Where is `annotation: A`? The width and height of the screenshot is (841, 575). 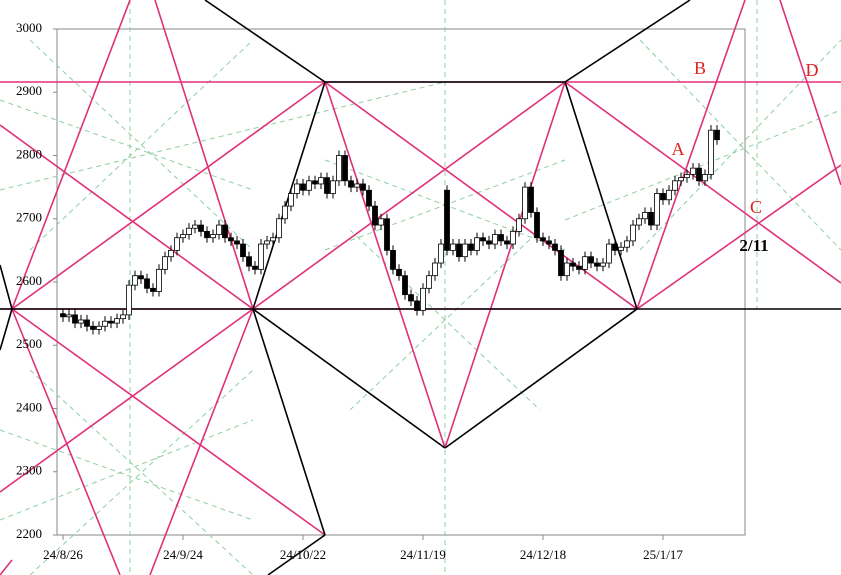
annotation: A is located at coordinates (678, 149).